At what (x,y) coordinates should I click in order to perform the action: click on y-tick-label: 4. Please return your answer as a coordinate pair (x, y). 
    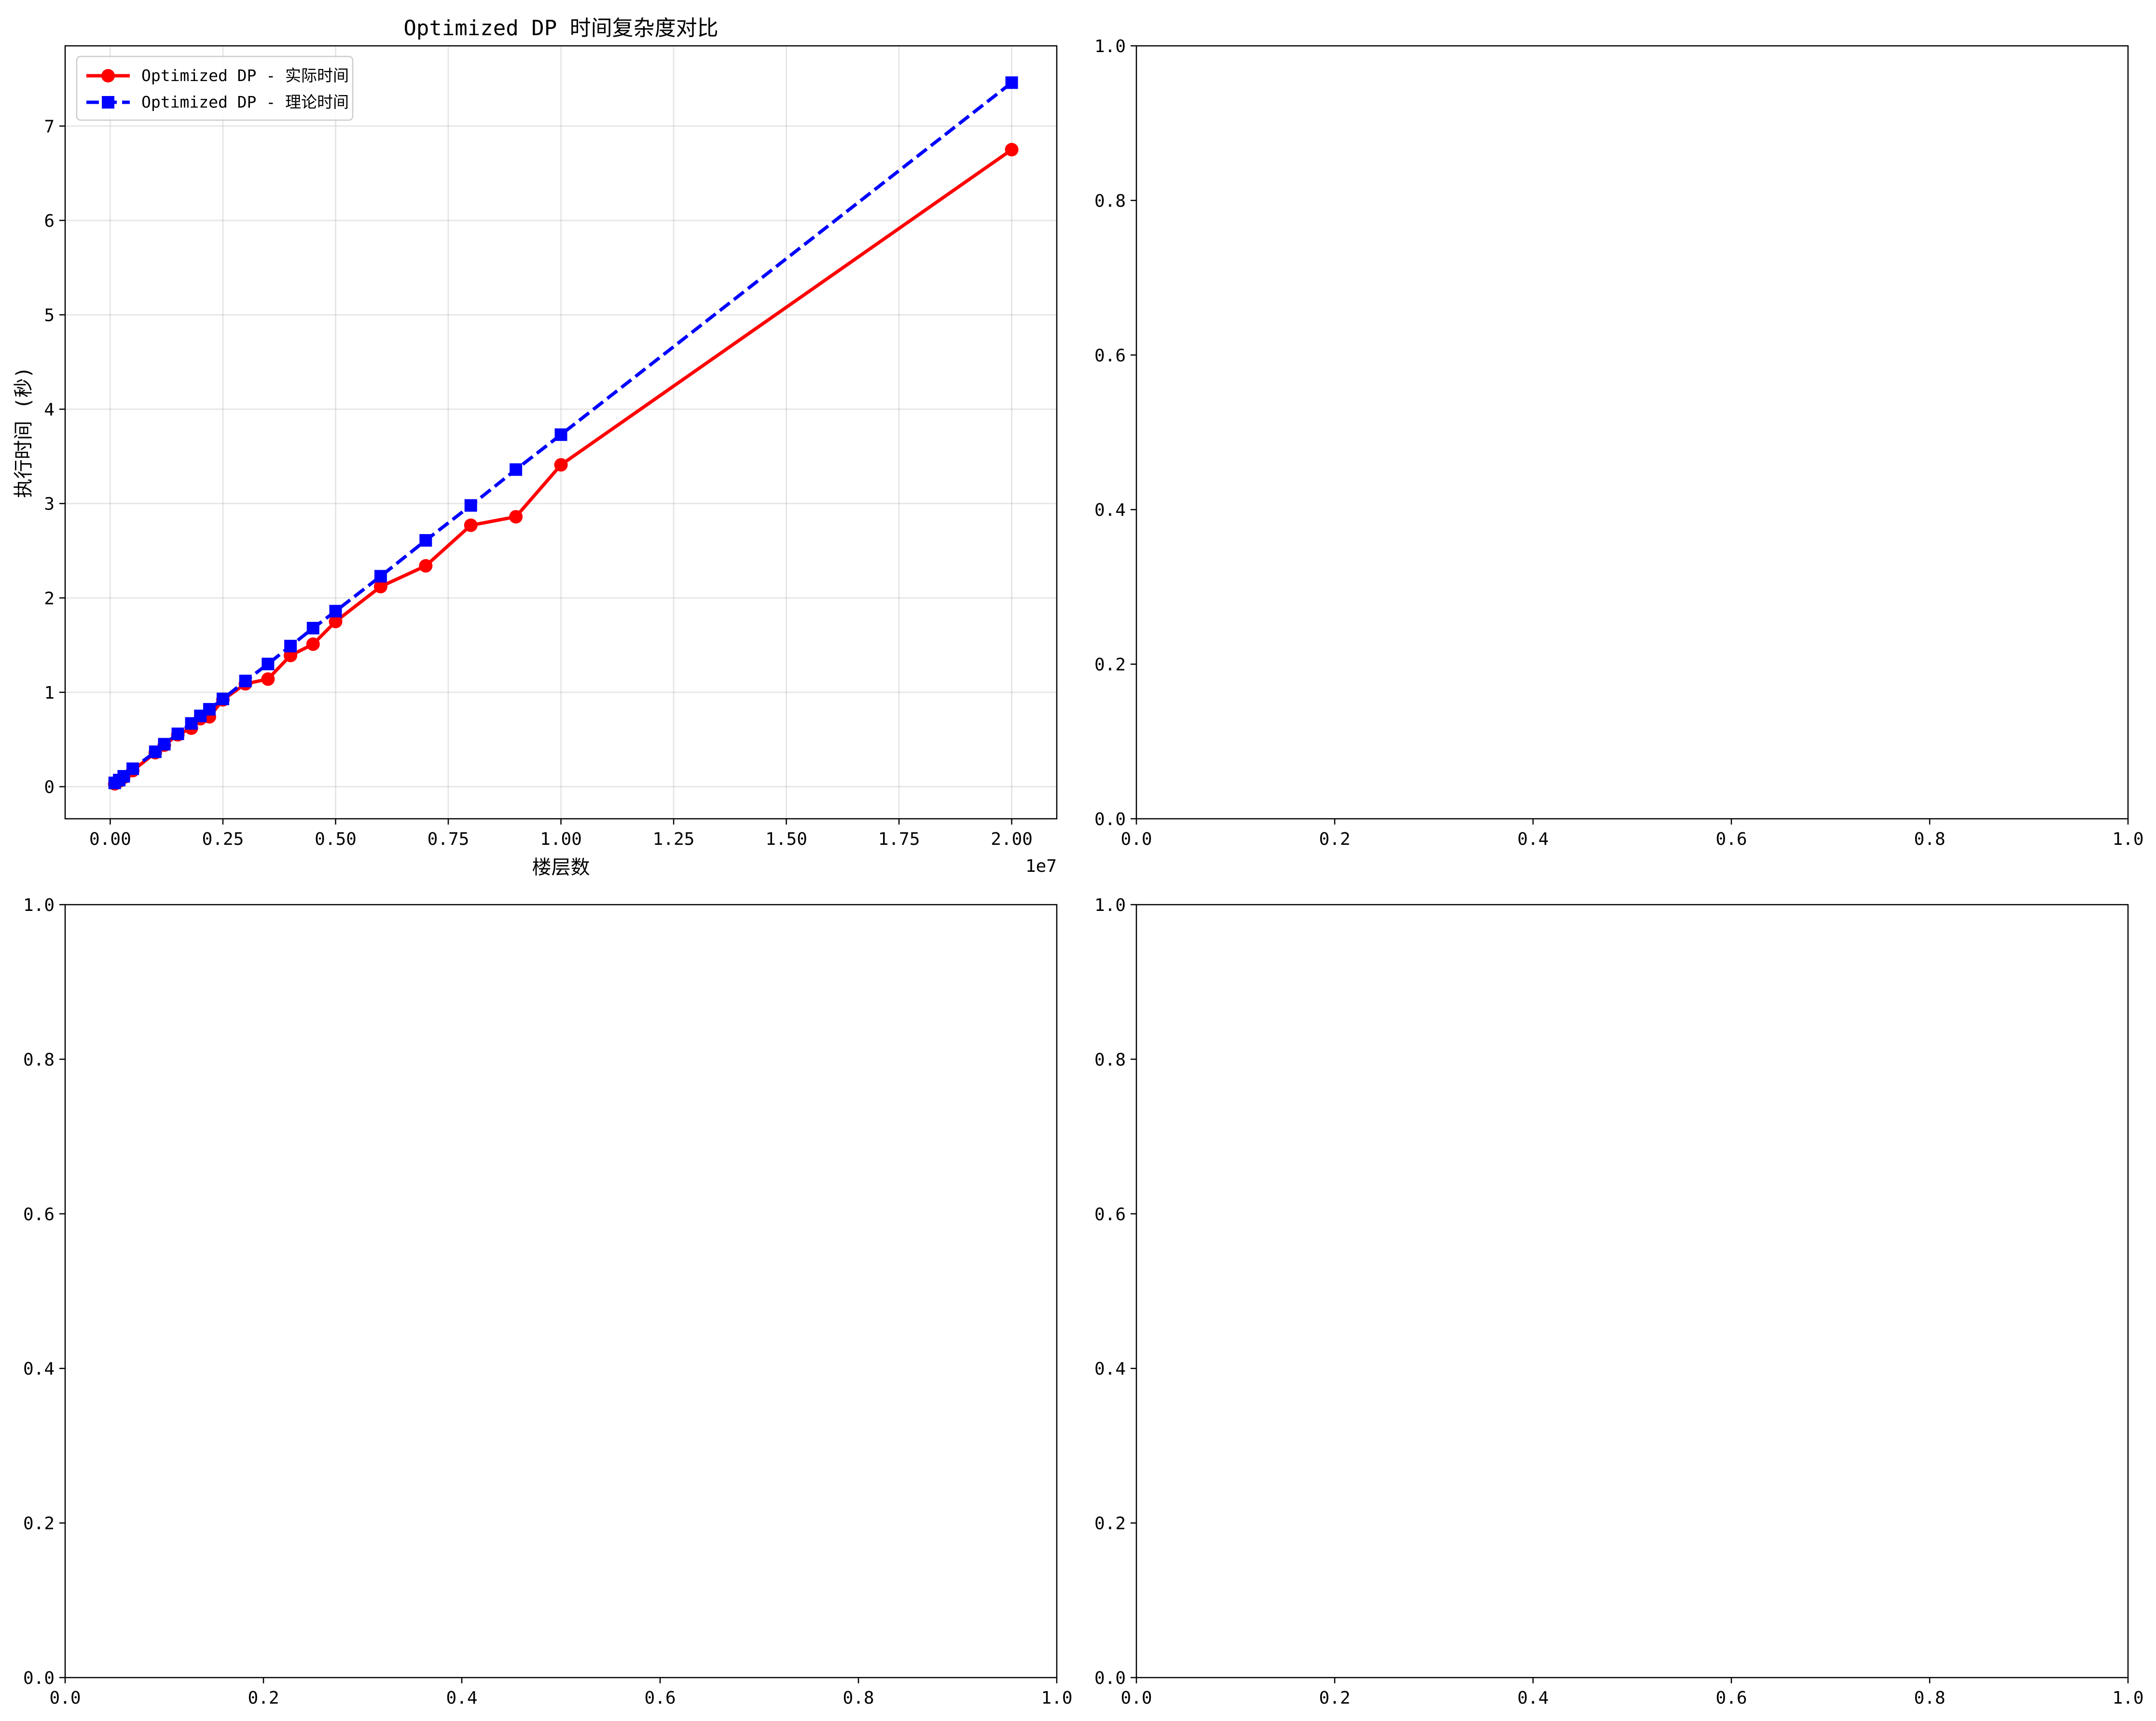
    Looking at the image, I should click on (49, 410).